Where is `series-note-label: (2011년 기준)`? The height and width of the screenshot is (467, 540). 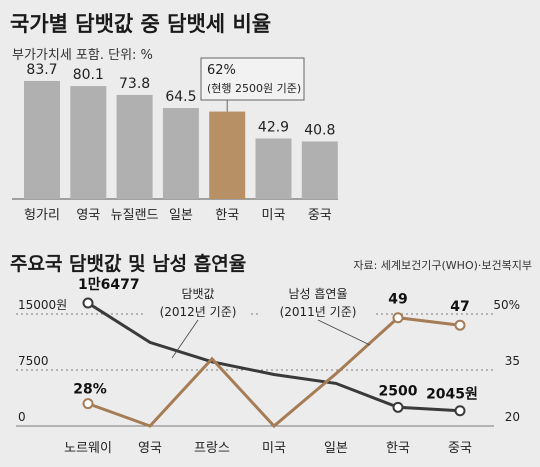 series-note-label: (2011년 기준) is located at coordinates (318, 312).